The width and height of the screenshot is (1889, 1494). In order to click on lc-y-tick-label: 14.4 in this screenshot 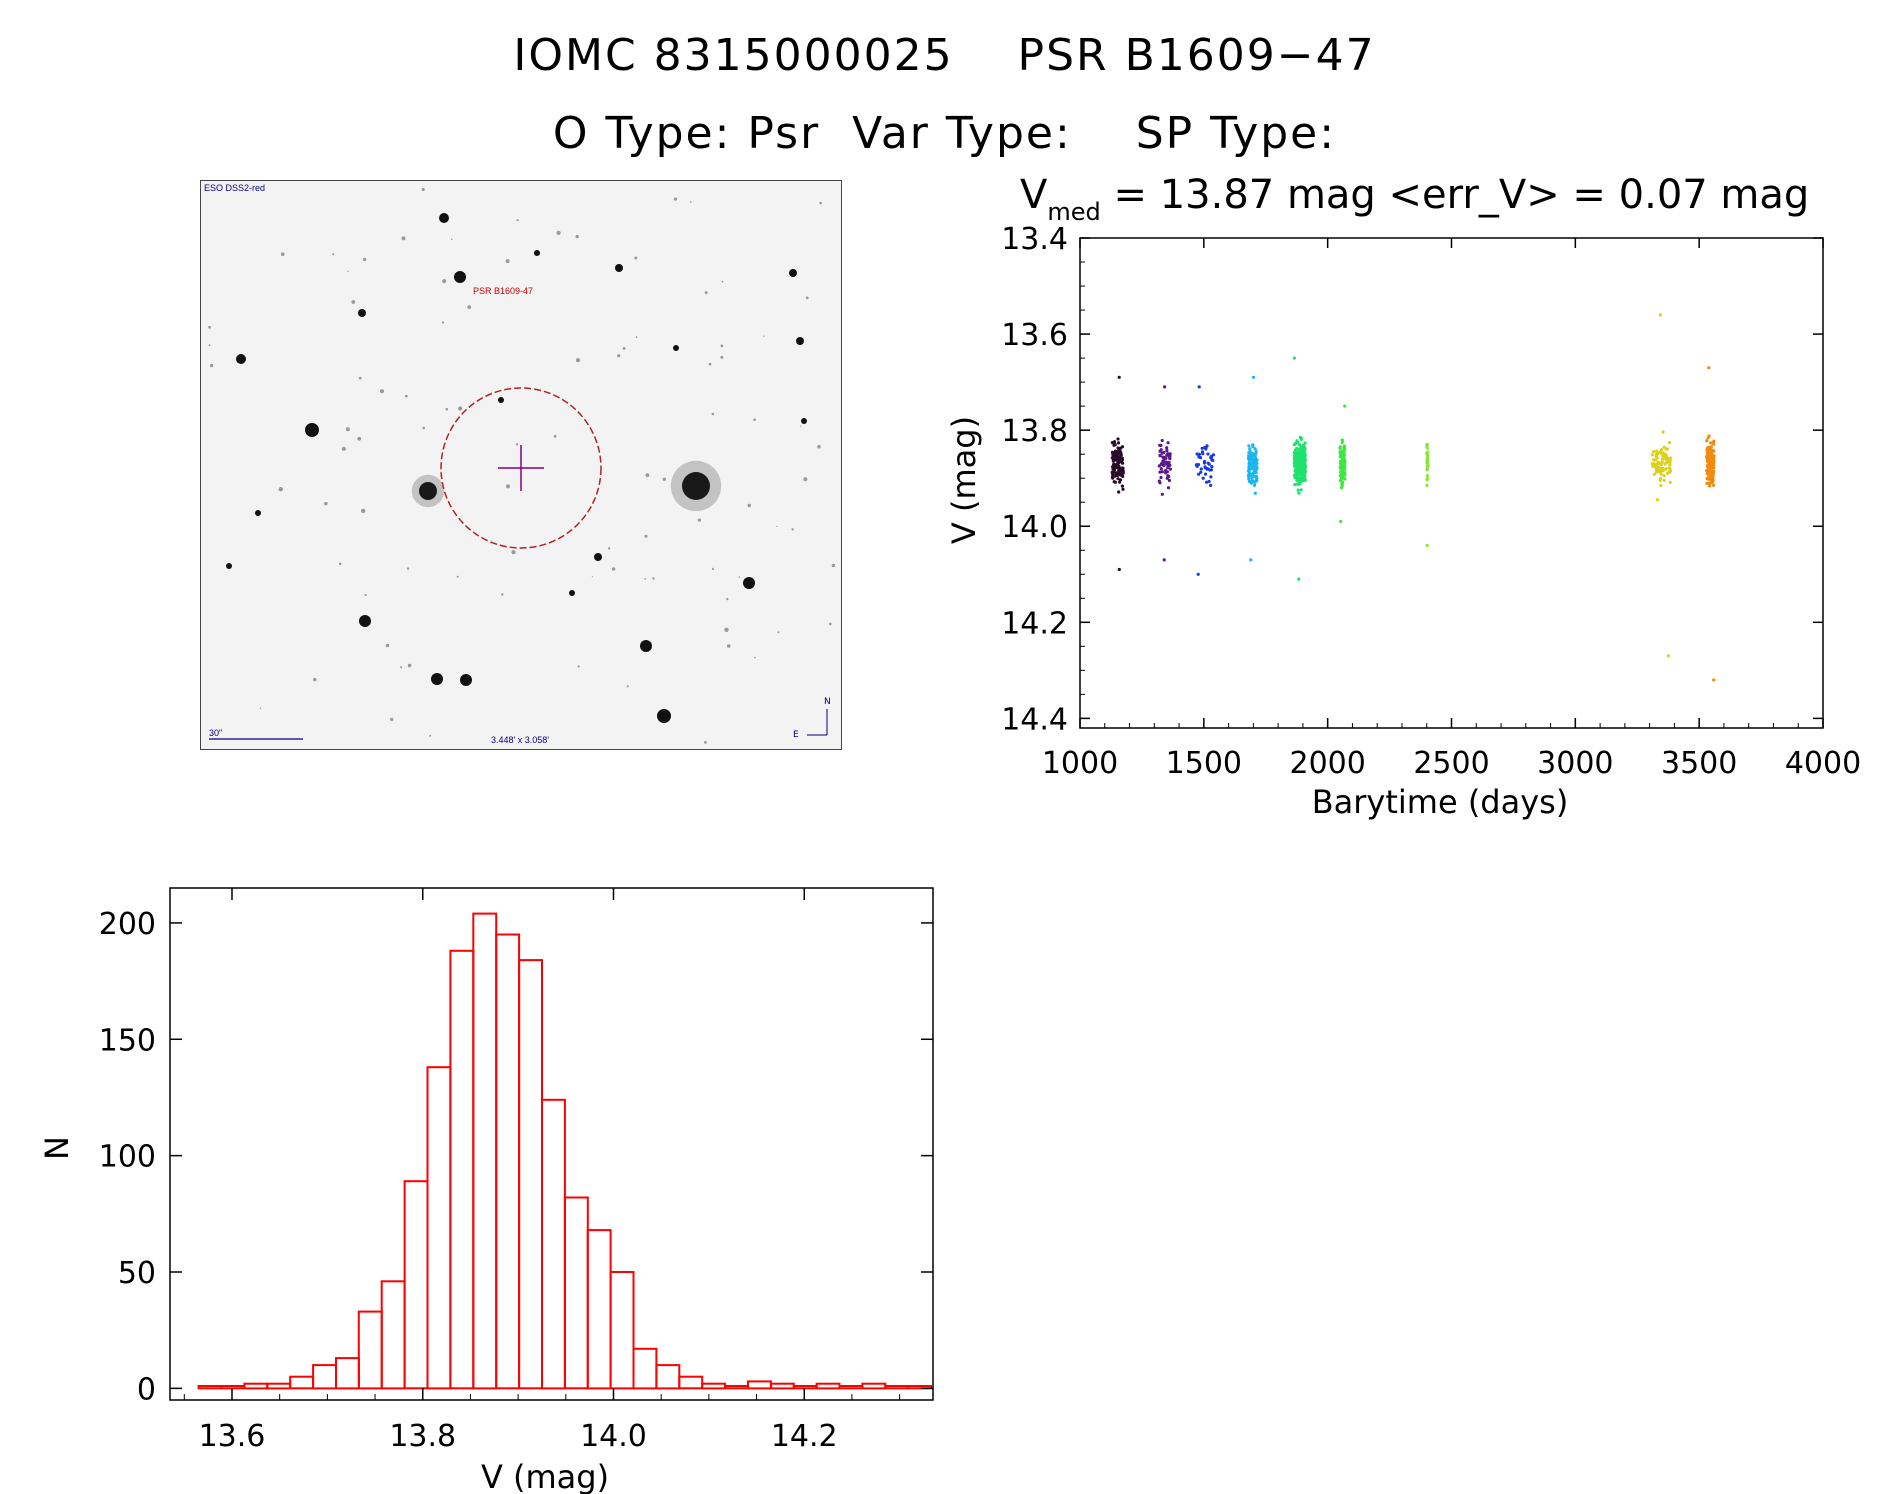, I will do `click(1034, 719)`.